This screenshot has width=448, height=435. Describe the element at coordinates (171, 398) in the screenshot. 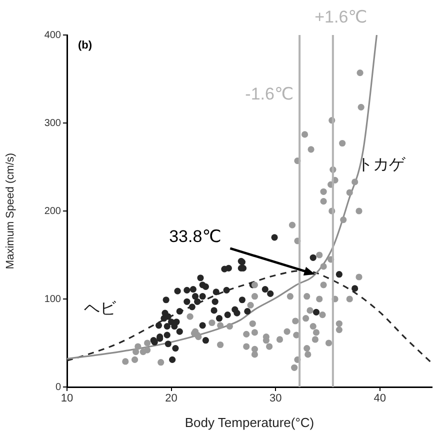

I see `x-tick-label: 20` at that location.